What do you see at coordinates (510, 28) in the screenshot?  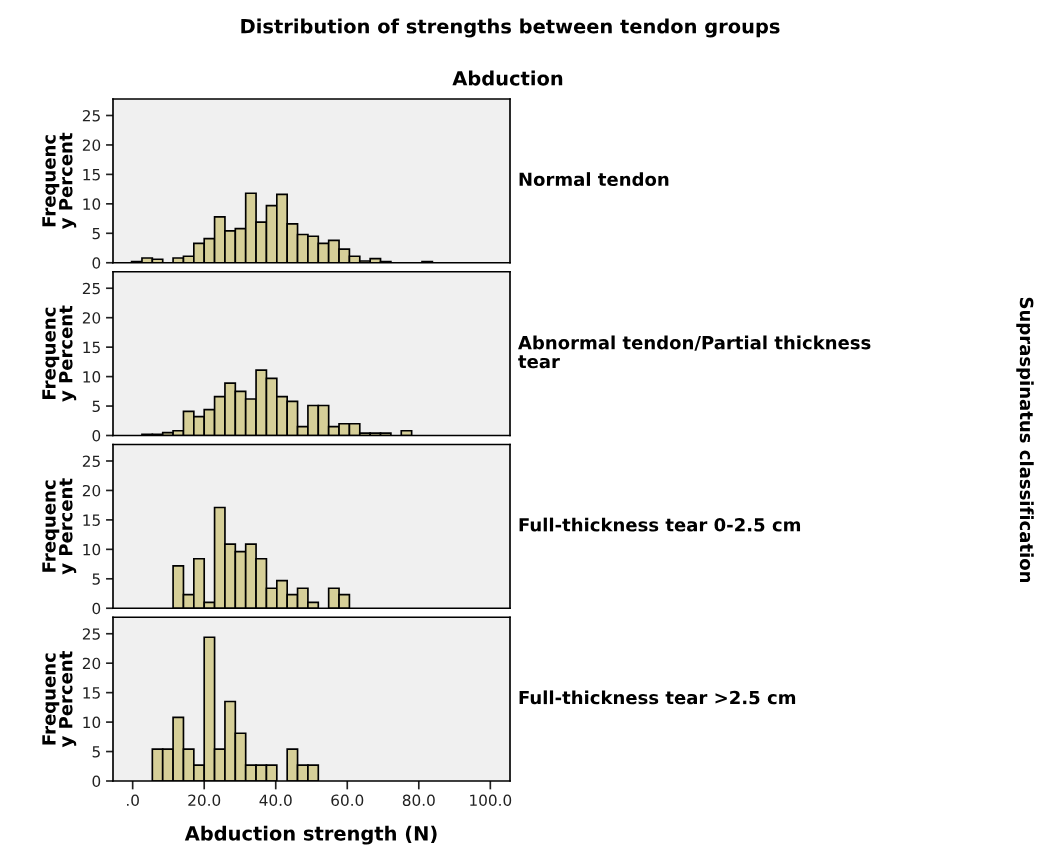 I see `chart-title: Distribution of strengths between tendon groups` at bounding box center [510, 28].